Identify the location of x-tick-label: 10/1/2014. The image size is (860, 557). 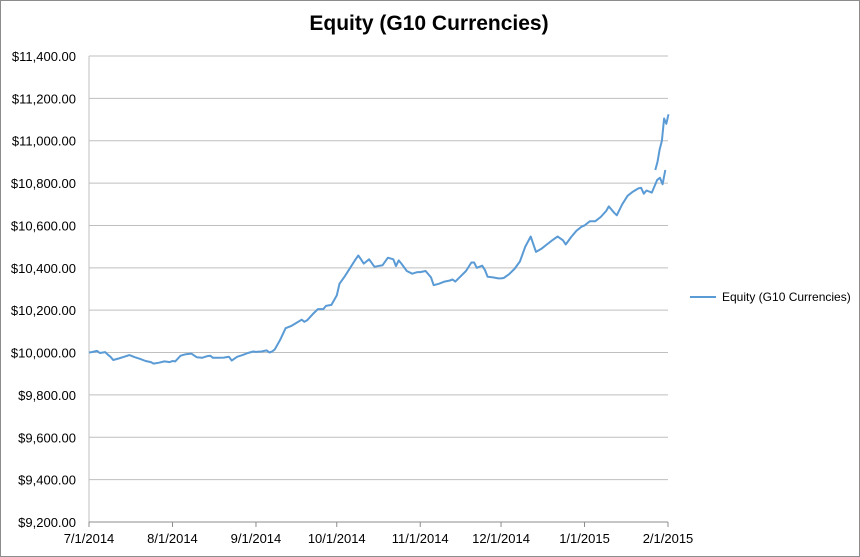
(337, 538).